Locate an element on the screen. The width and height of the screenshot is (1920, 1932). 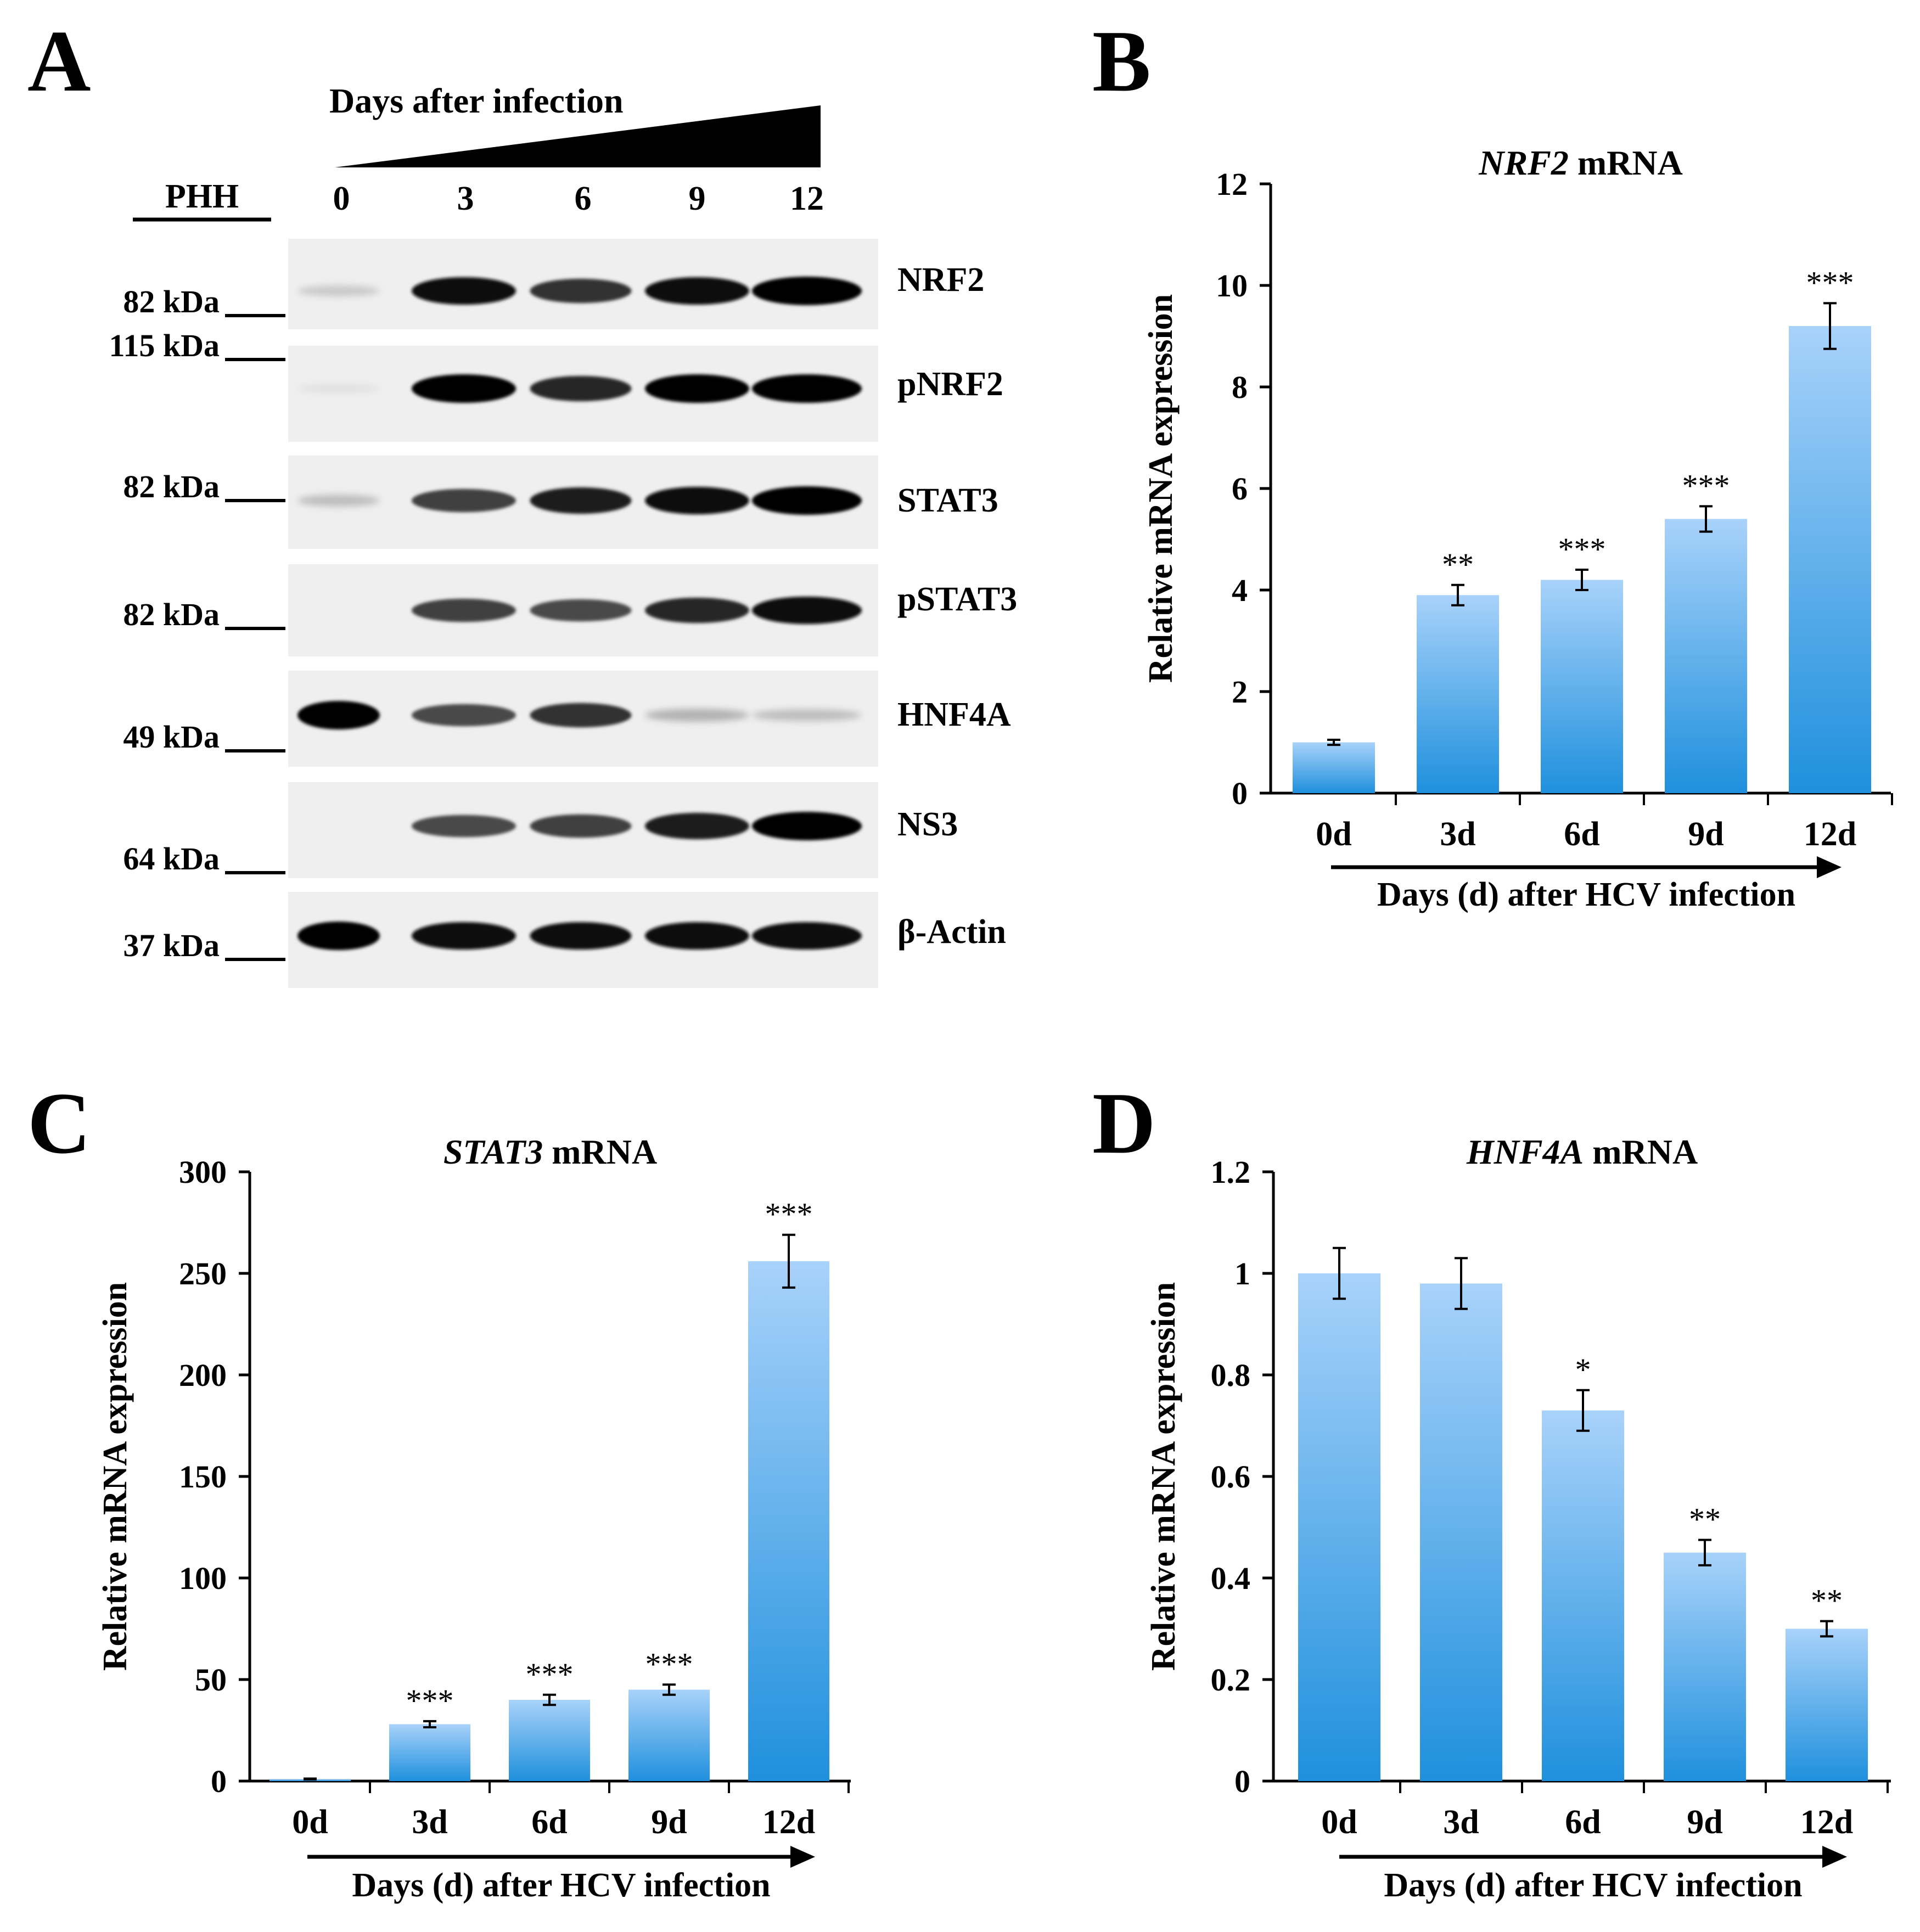
y-tick-label: 0.8 is located at coordinates (1231, 1375).